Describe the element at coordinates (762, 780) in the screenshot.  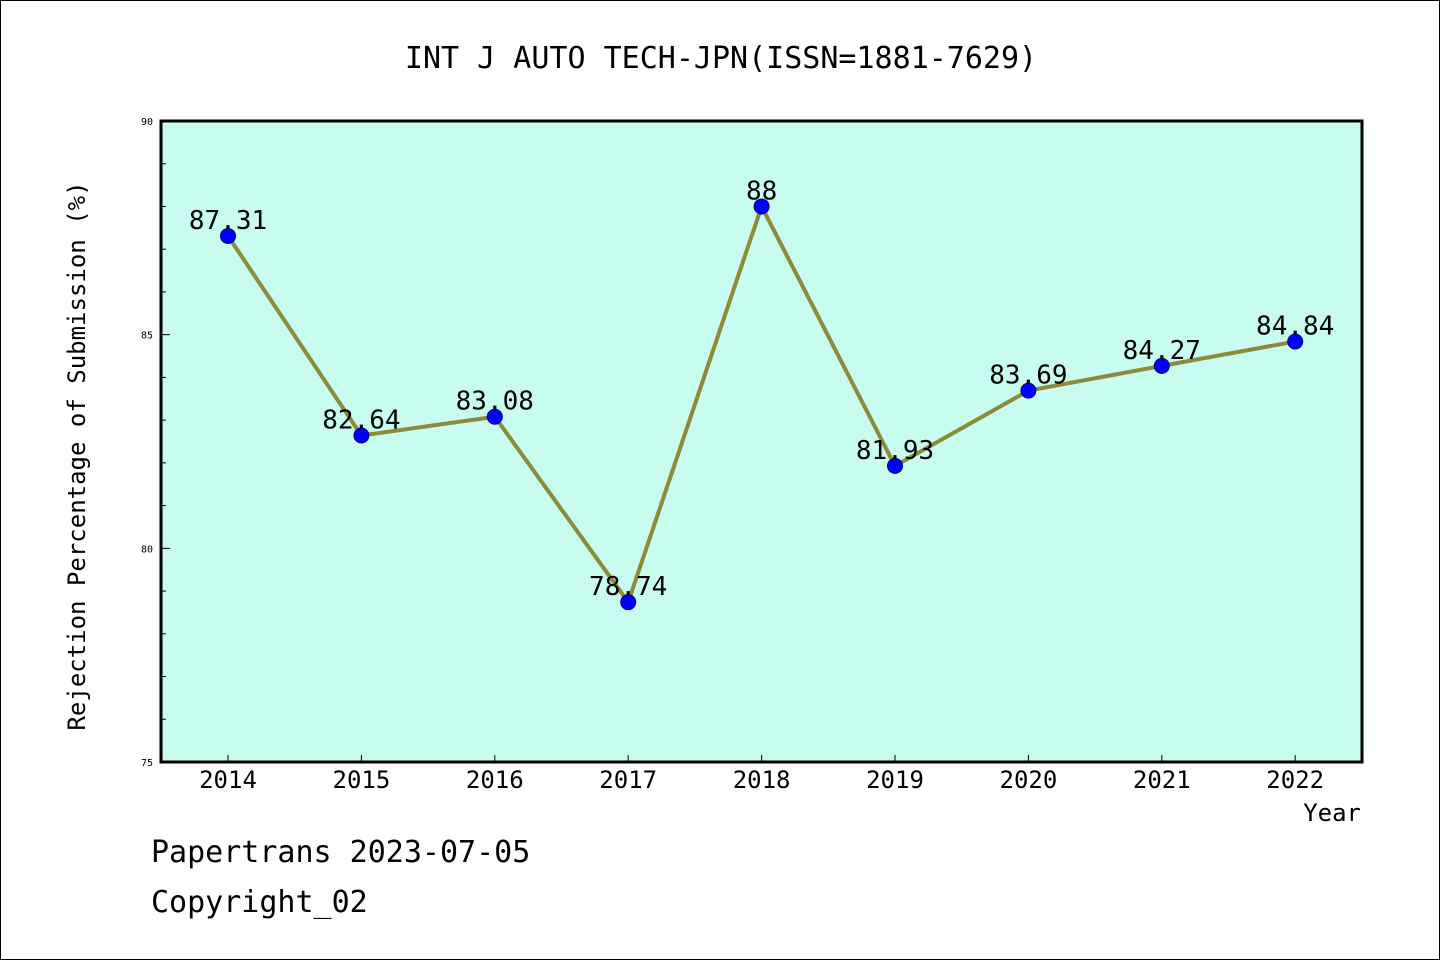
I see `x-tick-label: 2018` at that location.